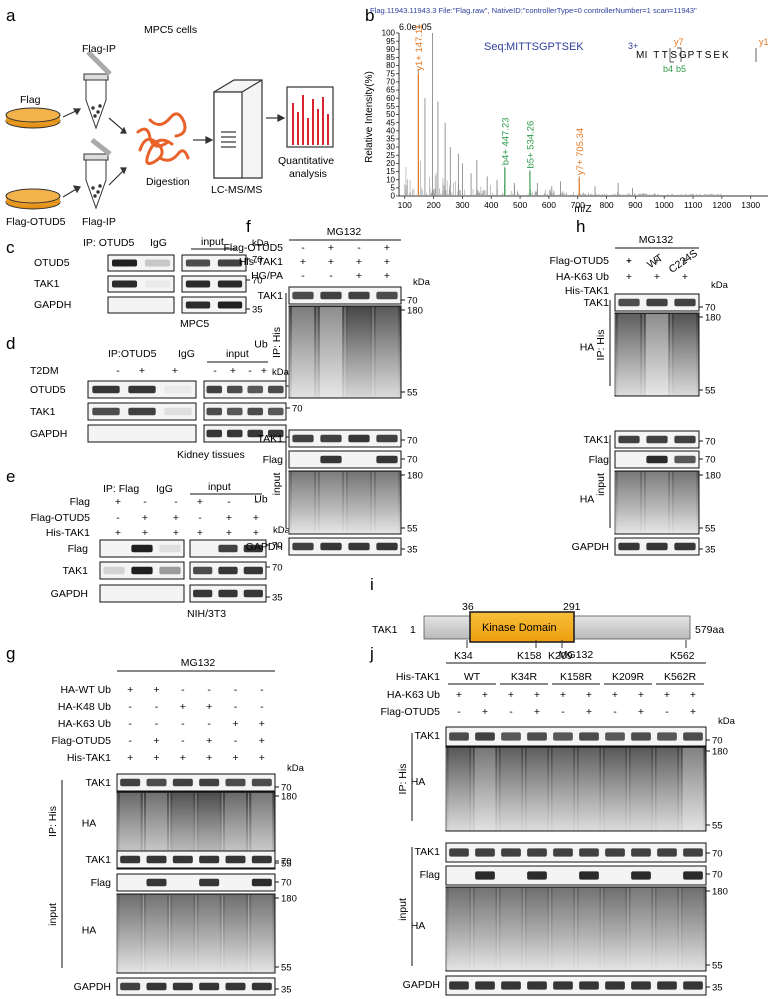 The width and height of the screenshot is (772, 999). Describe the element at coordinates (522, 627) in the screenshot. I see `kinase-domain` at that location.